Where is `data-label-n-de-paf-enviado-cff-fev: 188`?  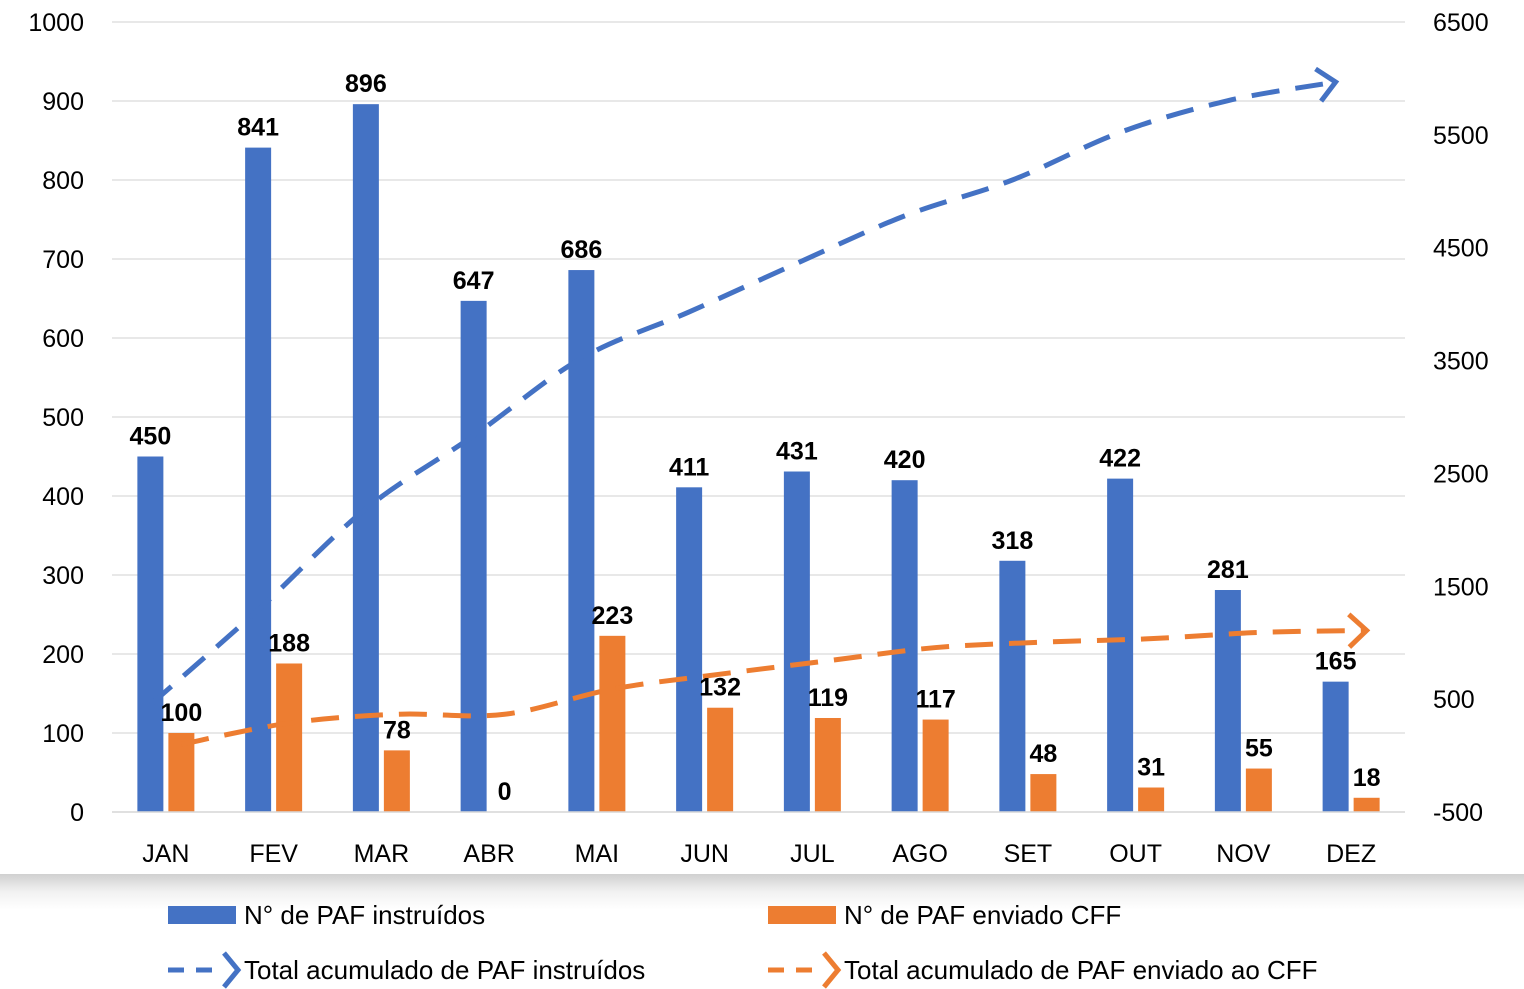 data-label-n-de-paf-enviado-cff-fev: 188 is located at coordinates (289, 643).